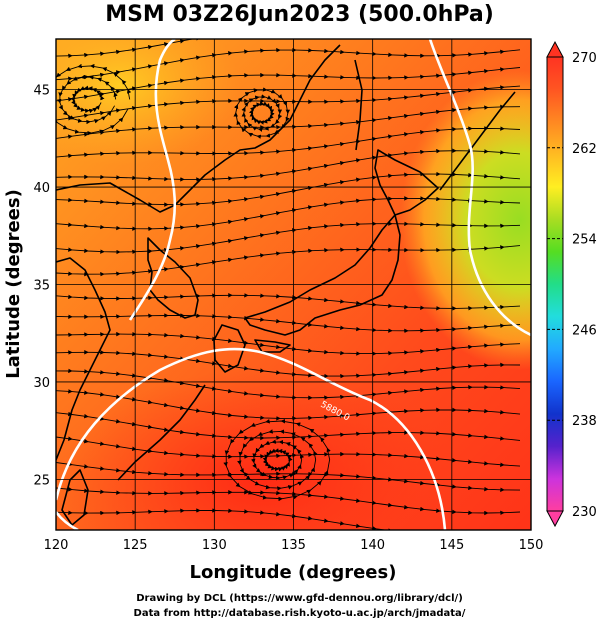  I want to click on coastline-sakhalin, so click(358, 105).